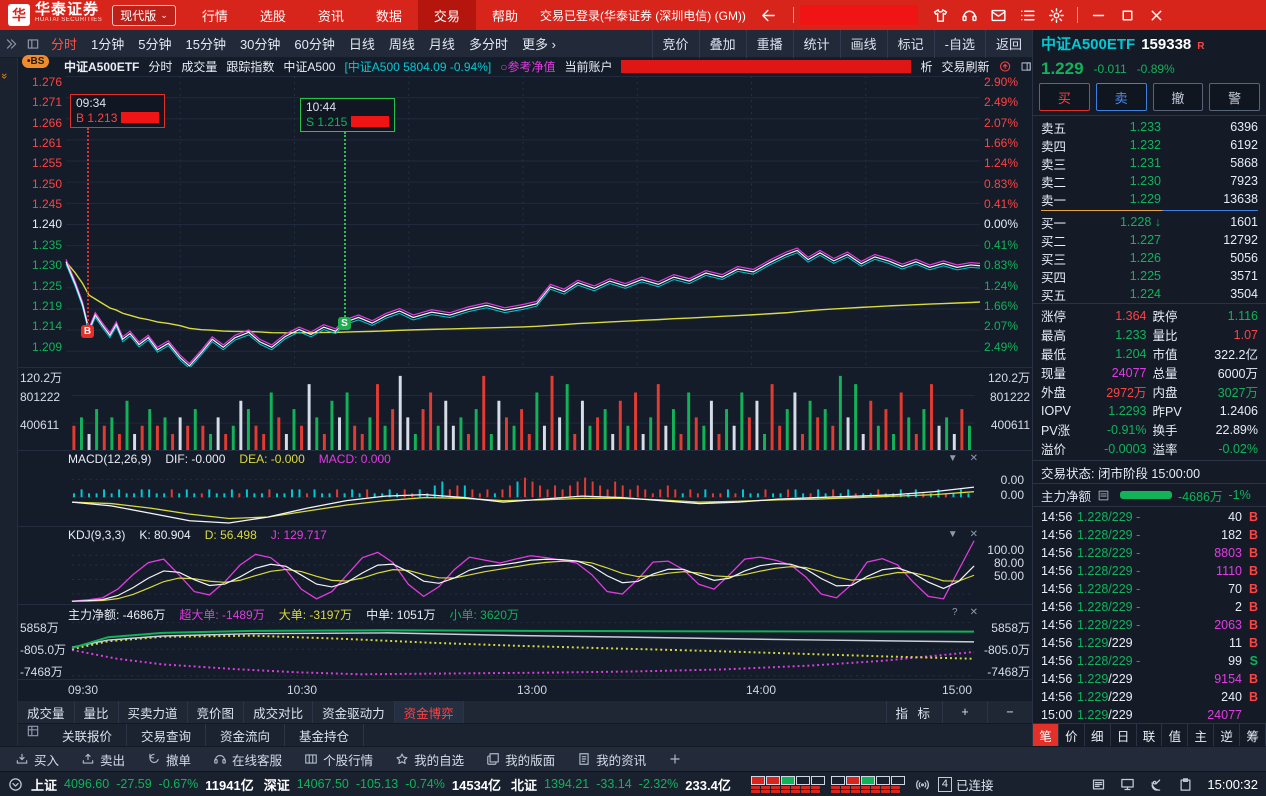 This screenshot has height=796, width=1266. I want to click on shortcut-我的自选: 我的自选, so click(429, 759).